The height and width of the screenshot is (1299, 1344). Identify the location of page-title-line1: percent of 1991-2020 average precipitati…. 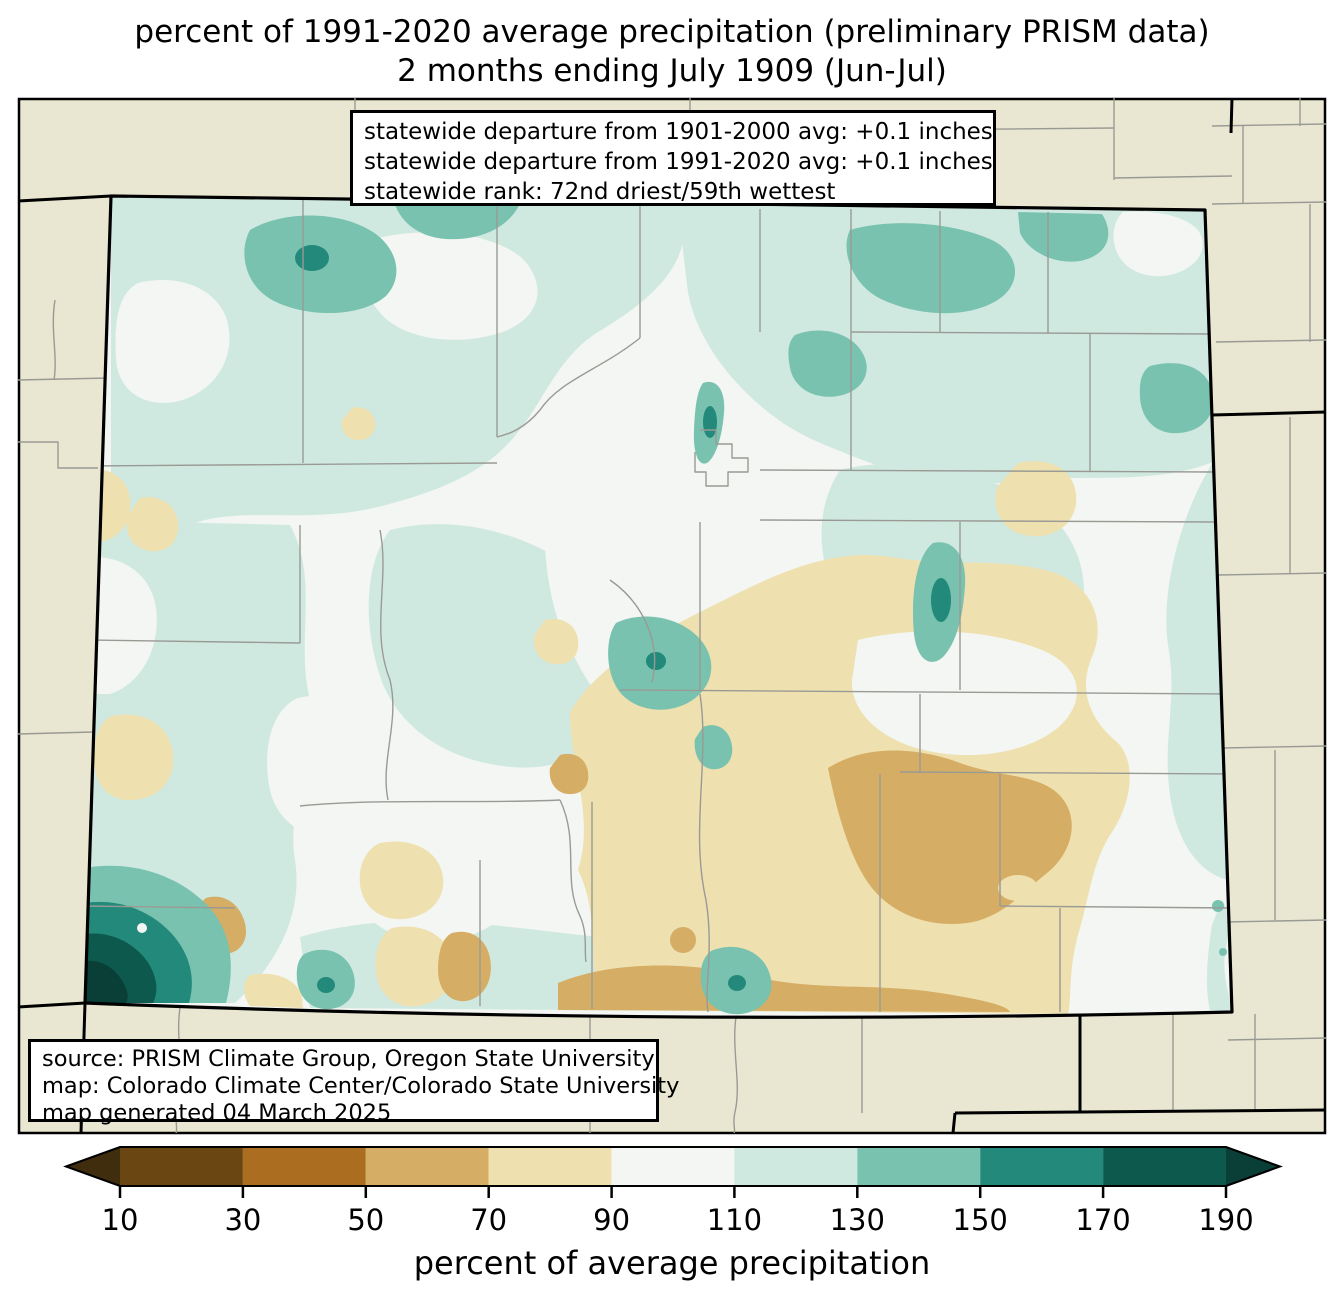
(672, 32).